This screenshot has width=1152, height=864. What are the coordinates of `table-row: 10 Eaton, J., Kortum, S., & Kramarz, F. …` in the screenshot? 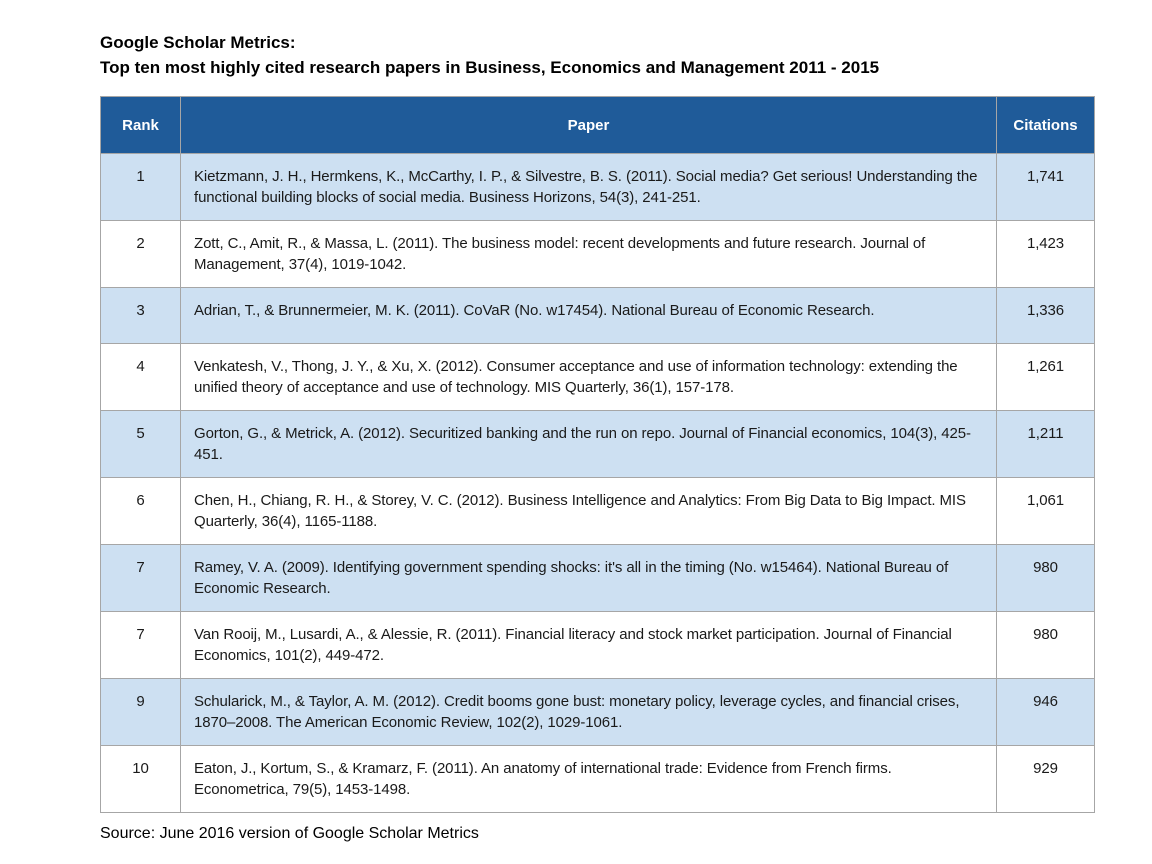 It's located at (597, 779).